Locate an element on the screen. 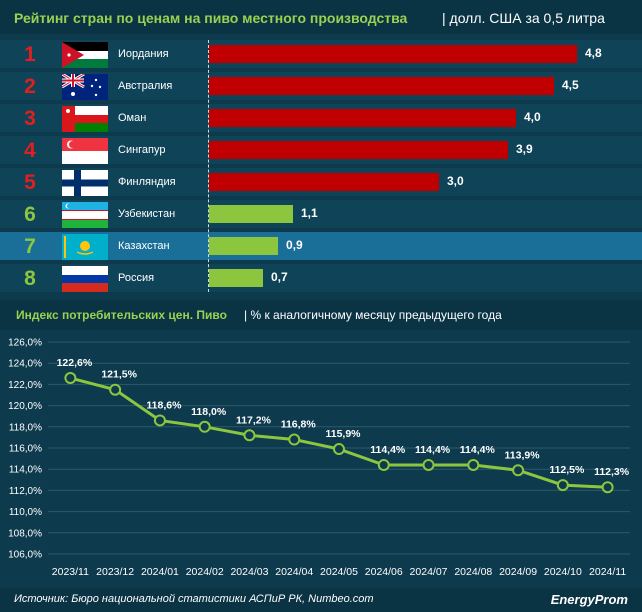 This screenshot has width=642, height=612. data-label: 113,9% is located at coordinates (523, 455).